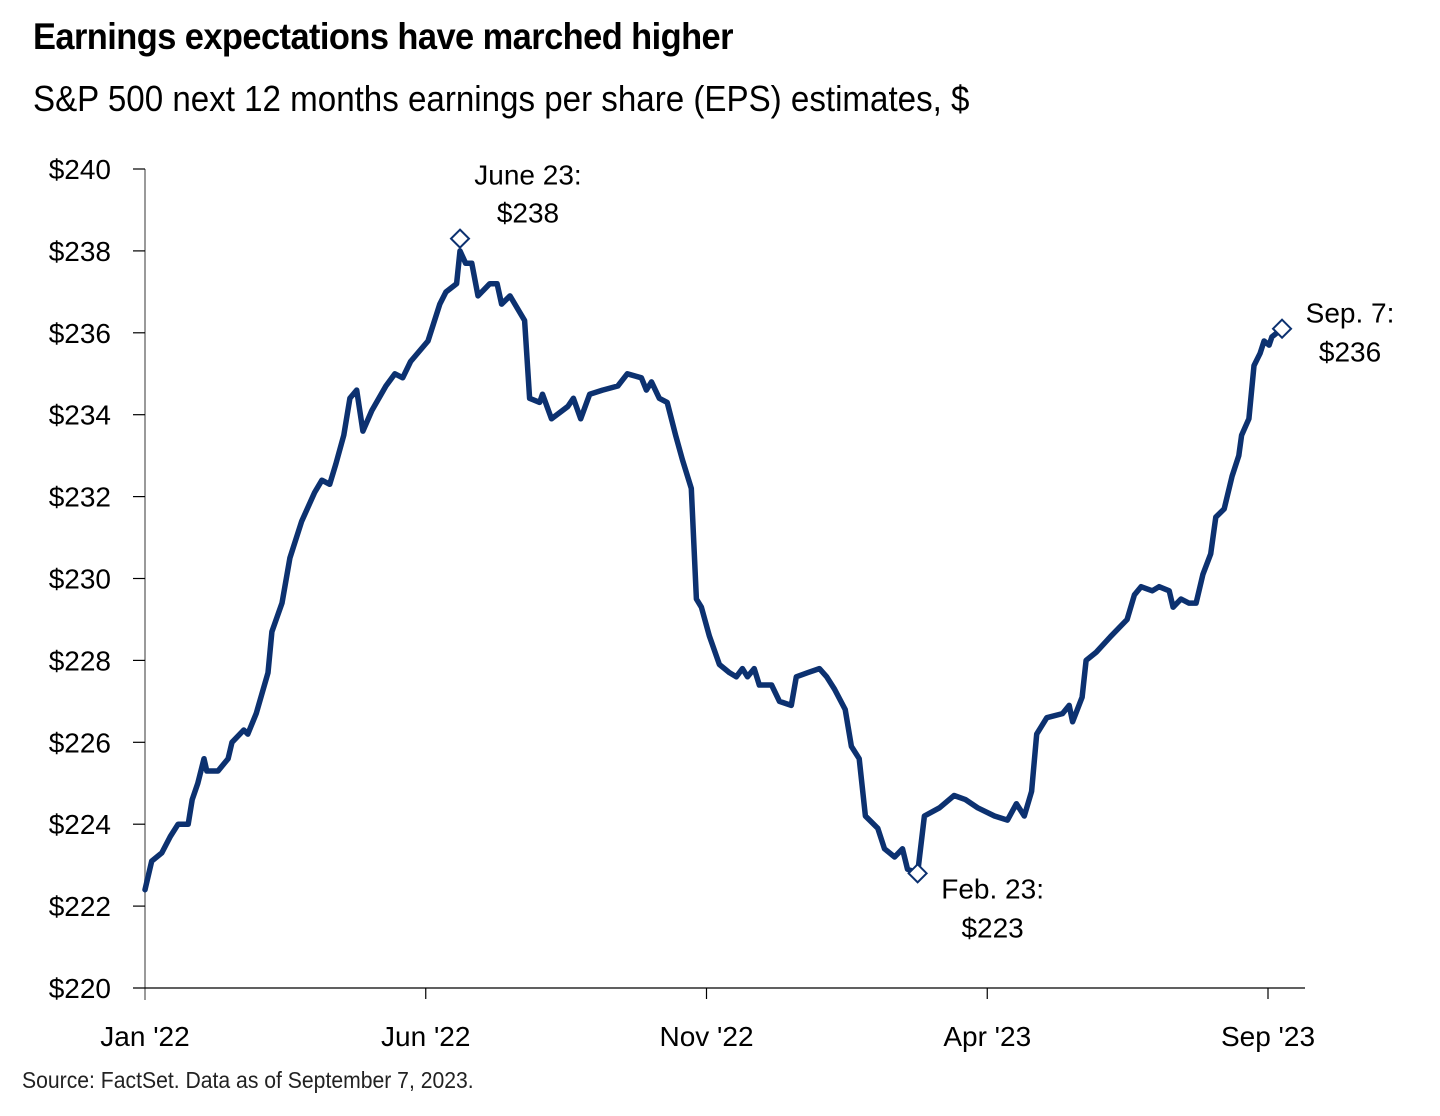  Describe the element at coordinates (528, 213) in the screenshot. I see `annotation-label-peak-value: $238` at that location.